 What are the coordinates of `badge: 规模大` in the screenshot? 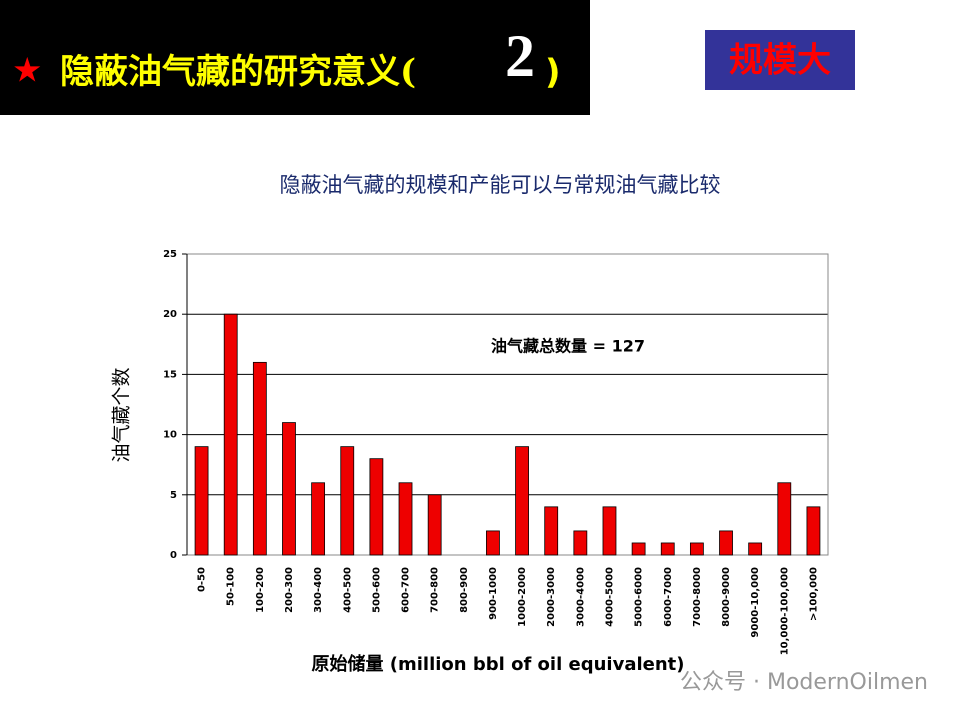 It's located at (780, 61).